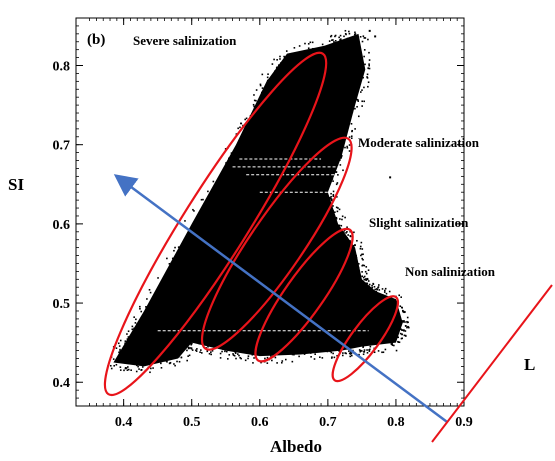 Image resolution: width=555 pixels, height=461 pixels. Describe the element at coordinates (375, 36) in the screenshot. I see `outlier-point` at that location.